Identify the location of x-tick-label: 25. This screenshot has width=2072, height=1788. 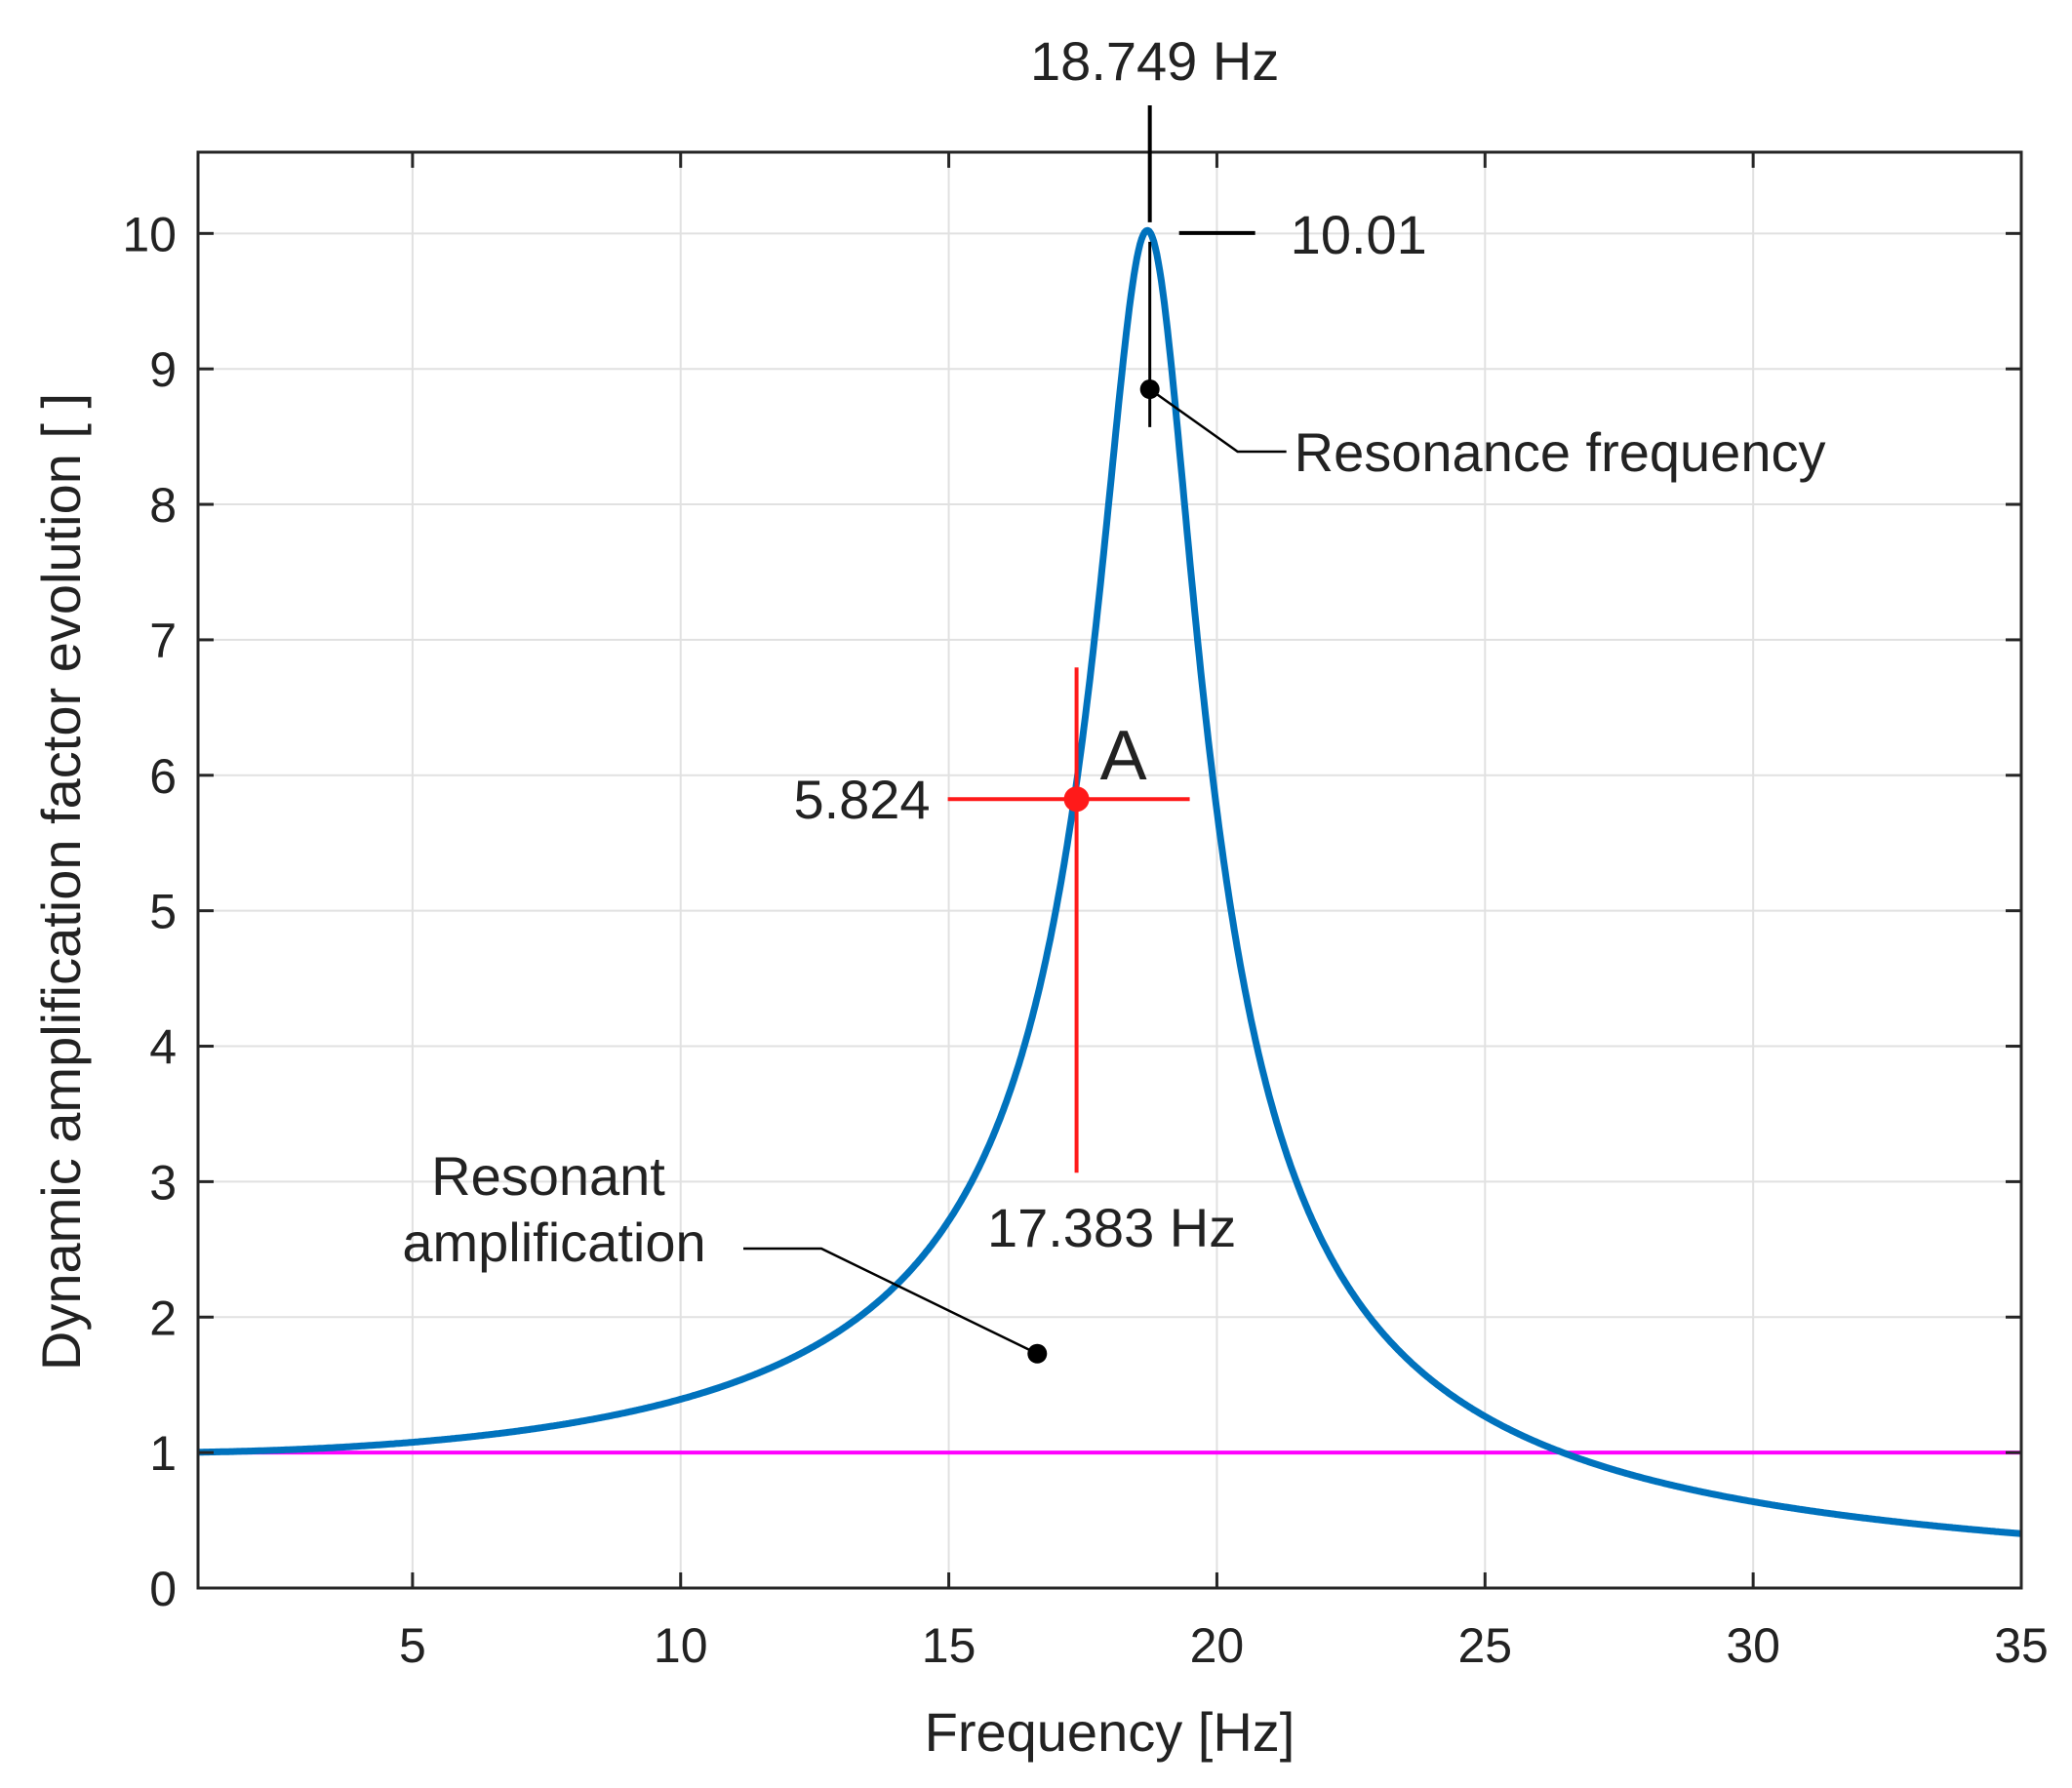
(1484, 1645).